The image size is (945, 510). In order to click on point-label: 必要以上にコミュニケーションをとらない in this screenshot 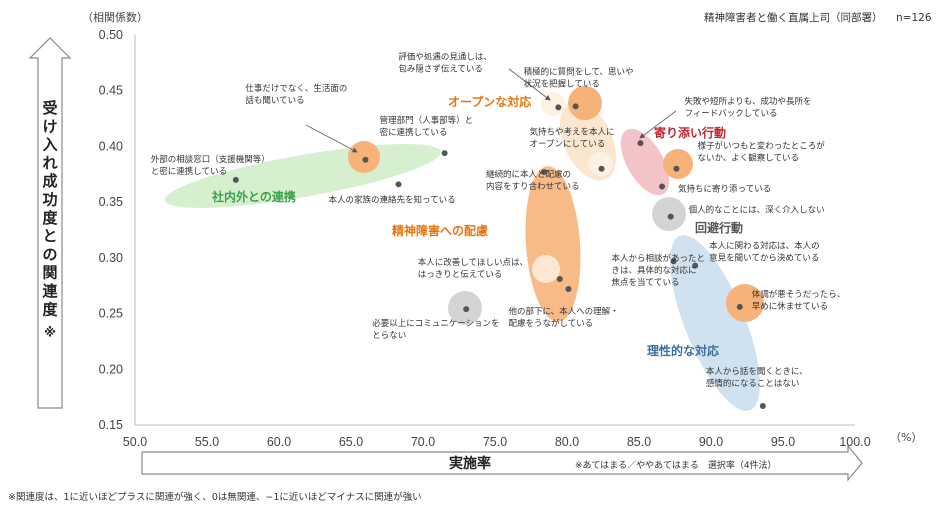, I will do `click(435, 329)`.